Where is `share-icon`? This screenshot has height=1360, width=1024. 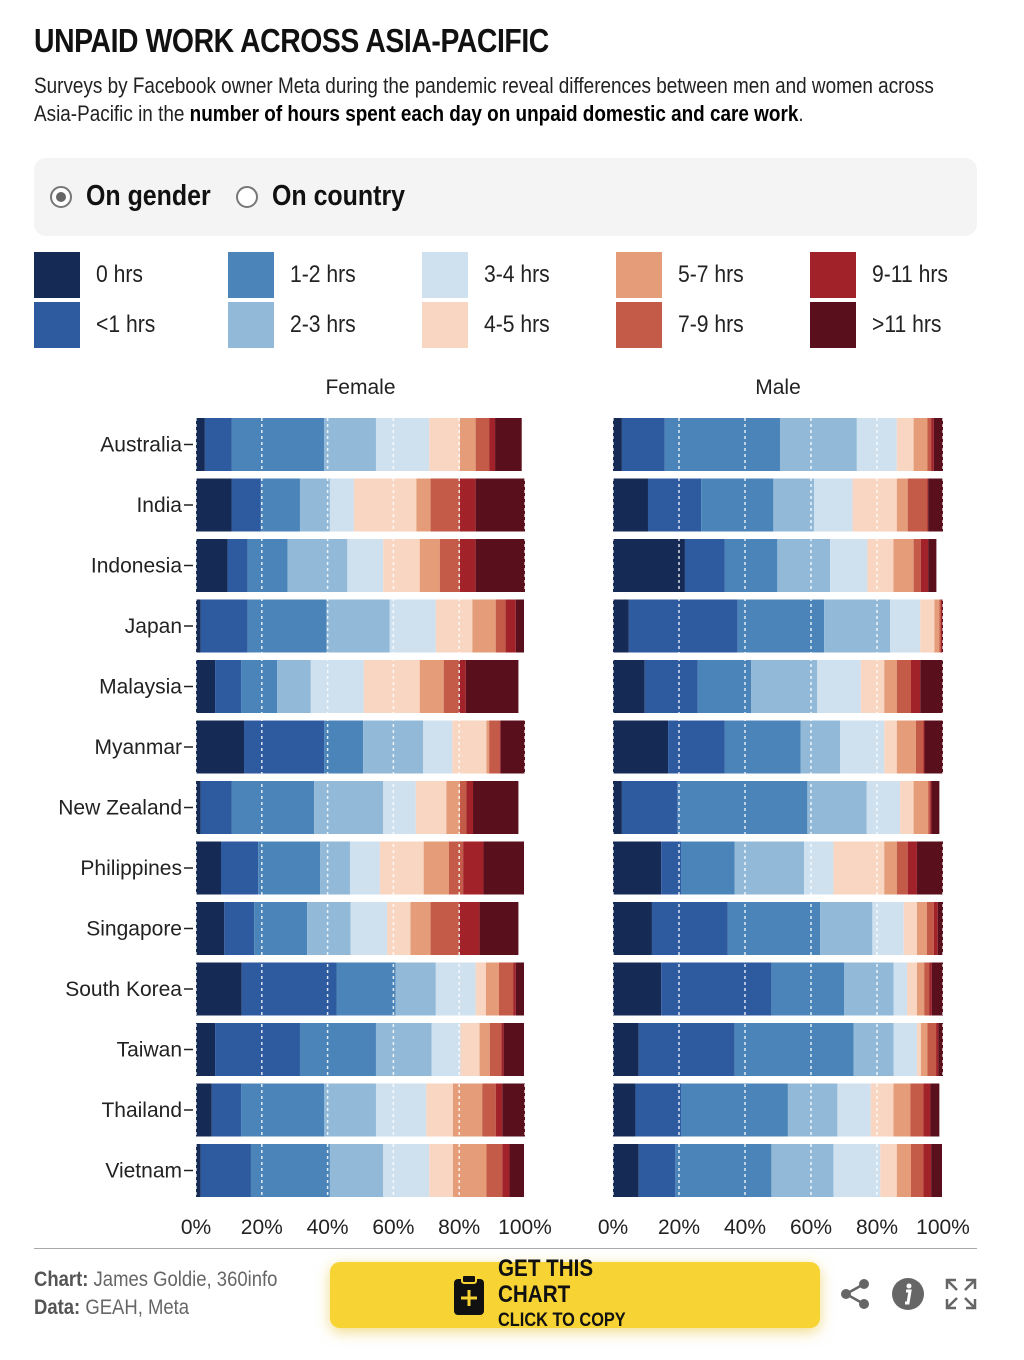 share-icon is located at coordinates (855, 1294).